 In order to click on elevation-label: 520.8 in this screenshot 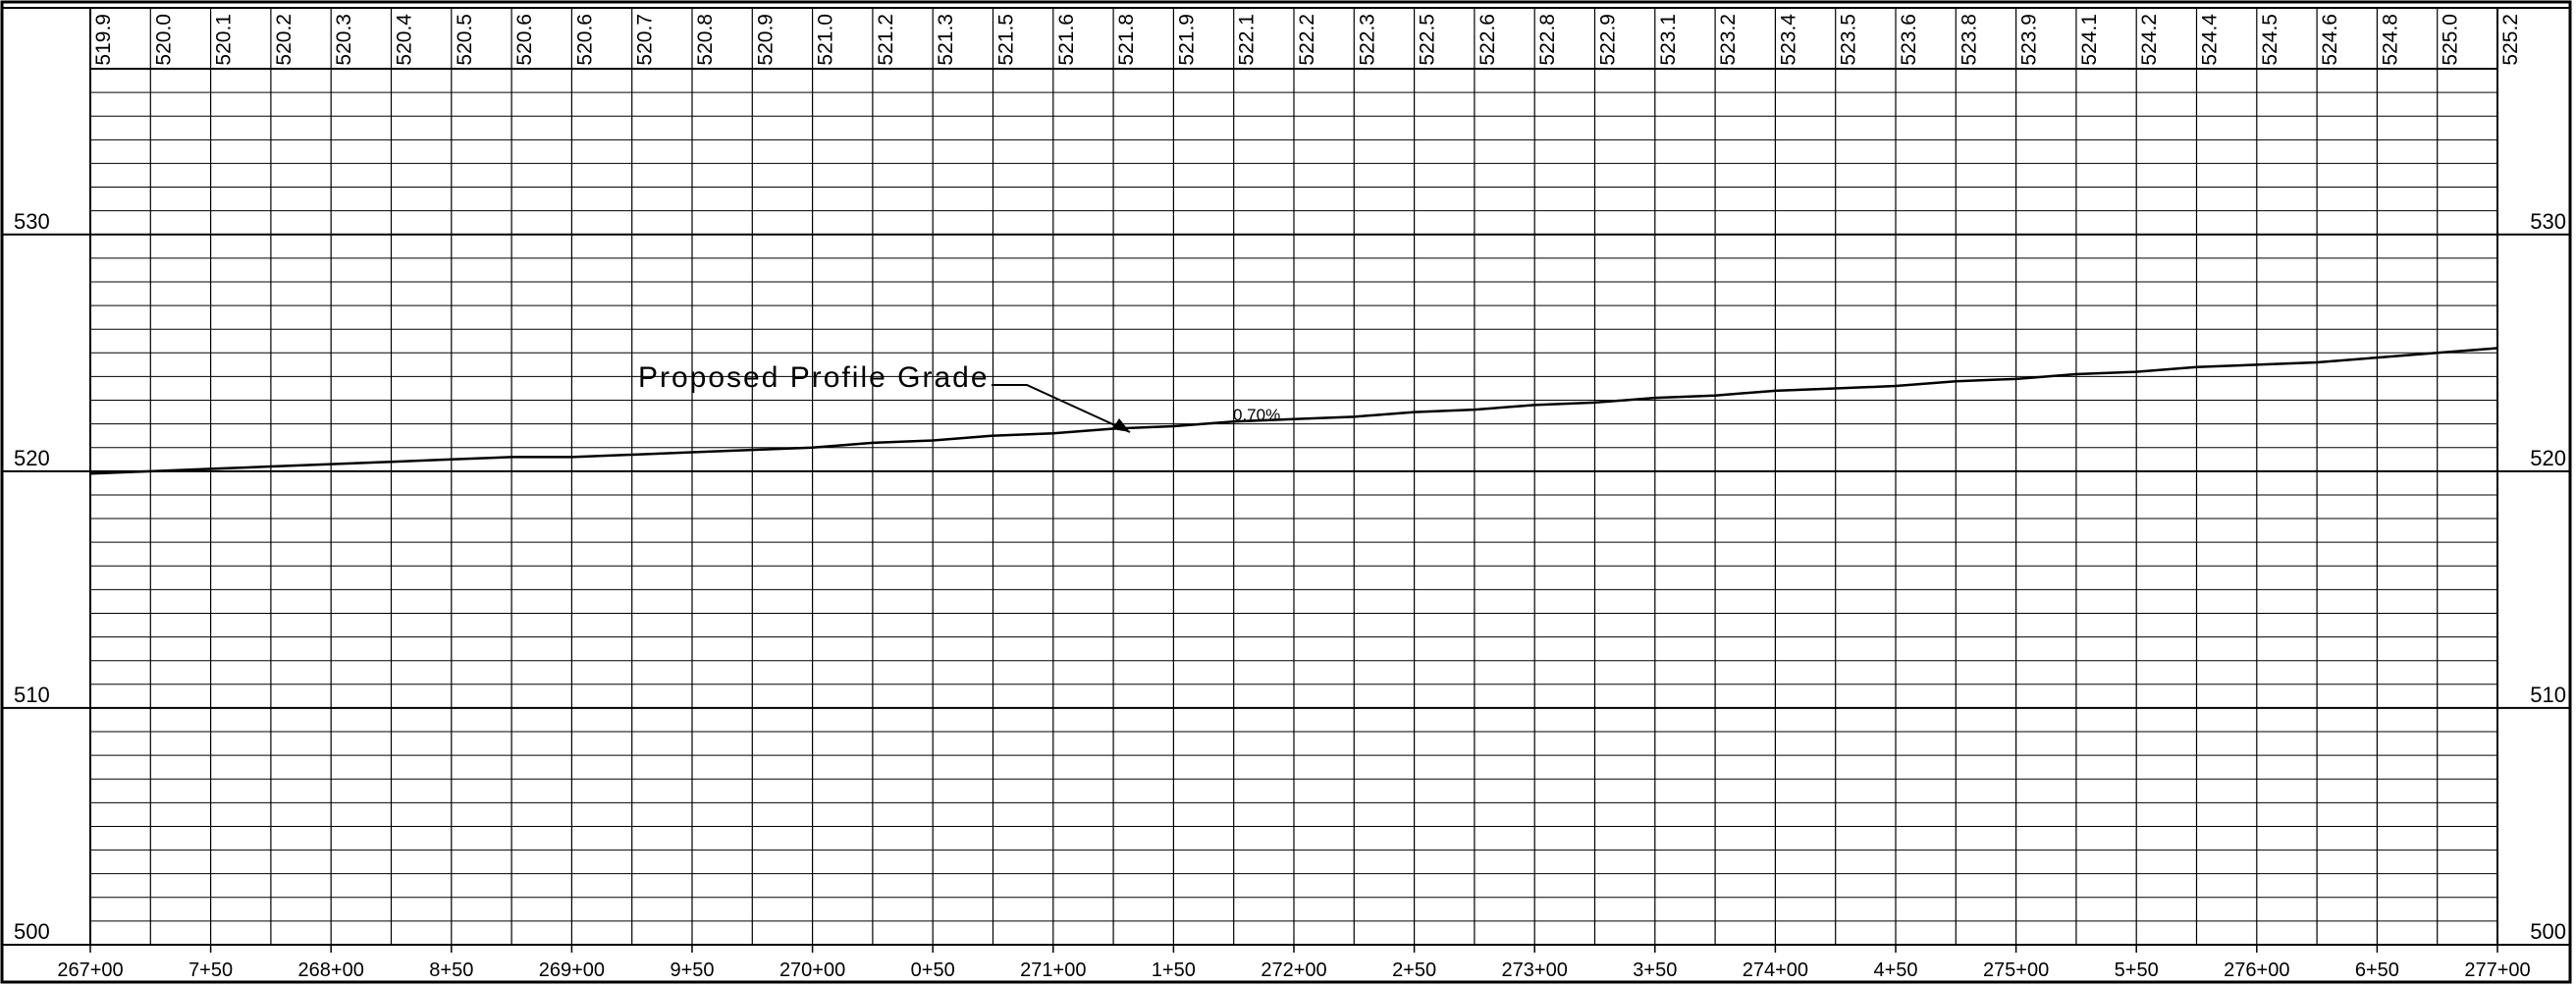, I will do `click(705, 40)`.